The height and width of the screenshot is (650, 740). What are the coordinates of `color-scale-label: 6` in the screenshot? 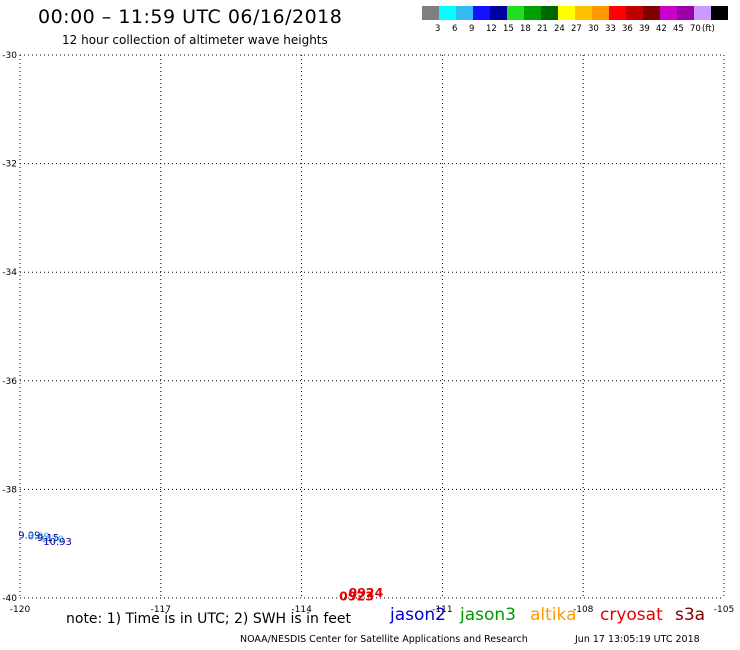 It's located at (455, 29).